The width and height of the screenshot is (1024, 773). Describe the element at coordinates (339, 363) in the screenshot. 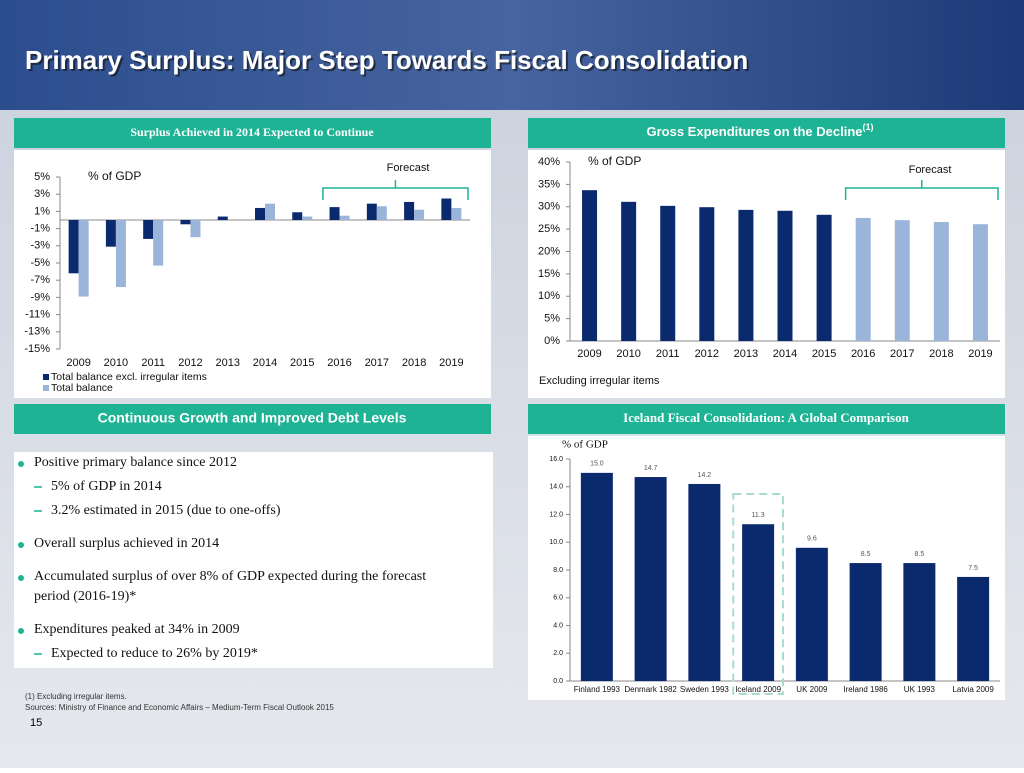

I see `x-tick-label: 2016` at that location.